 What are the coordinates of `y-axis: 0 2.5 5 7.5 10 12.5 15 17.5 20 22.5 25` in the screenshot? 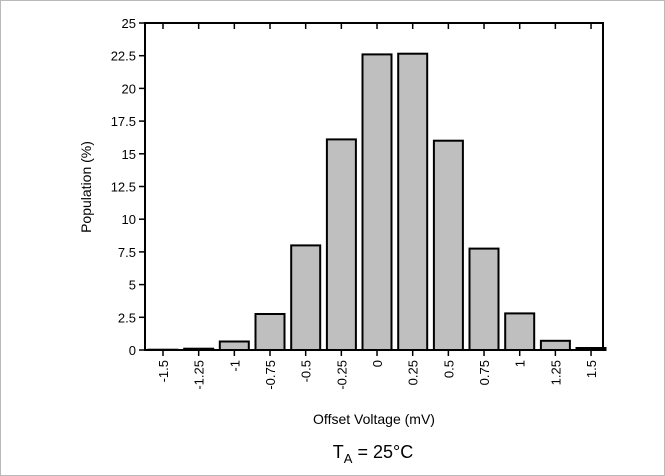 It's located at (128, 187).